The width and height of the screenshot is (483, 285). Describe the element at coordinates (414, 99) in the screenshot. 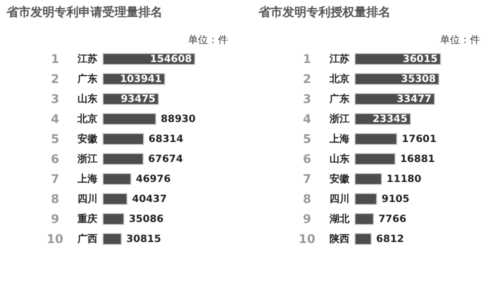

I see `data-label: 33477` at that location.